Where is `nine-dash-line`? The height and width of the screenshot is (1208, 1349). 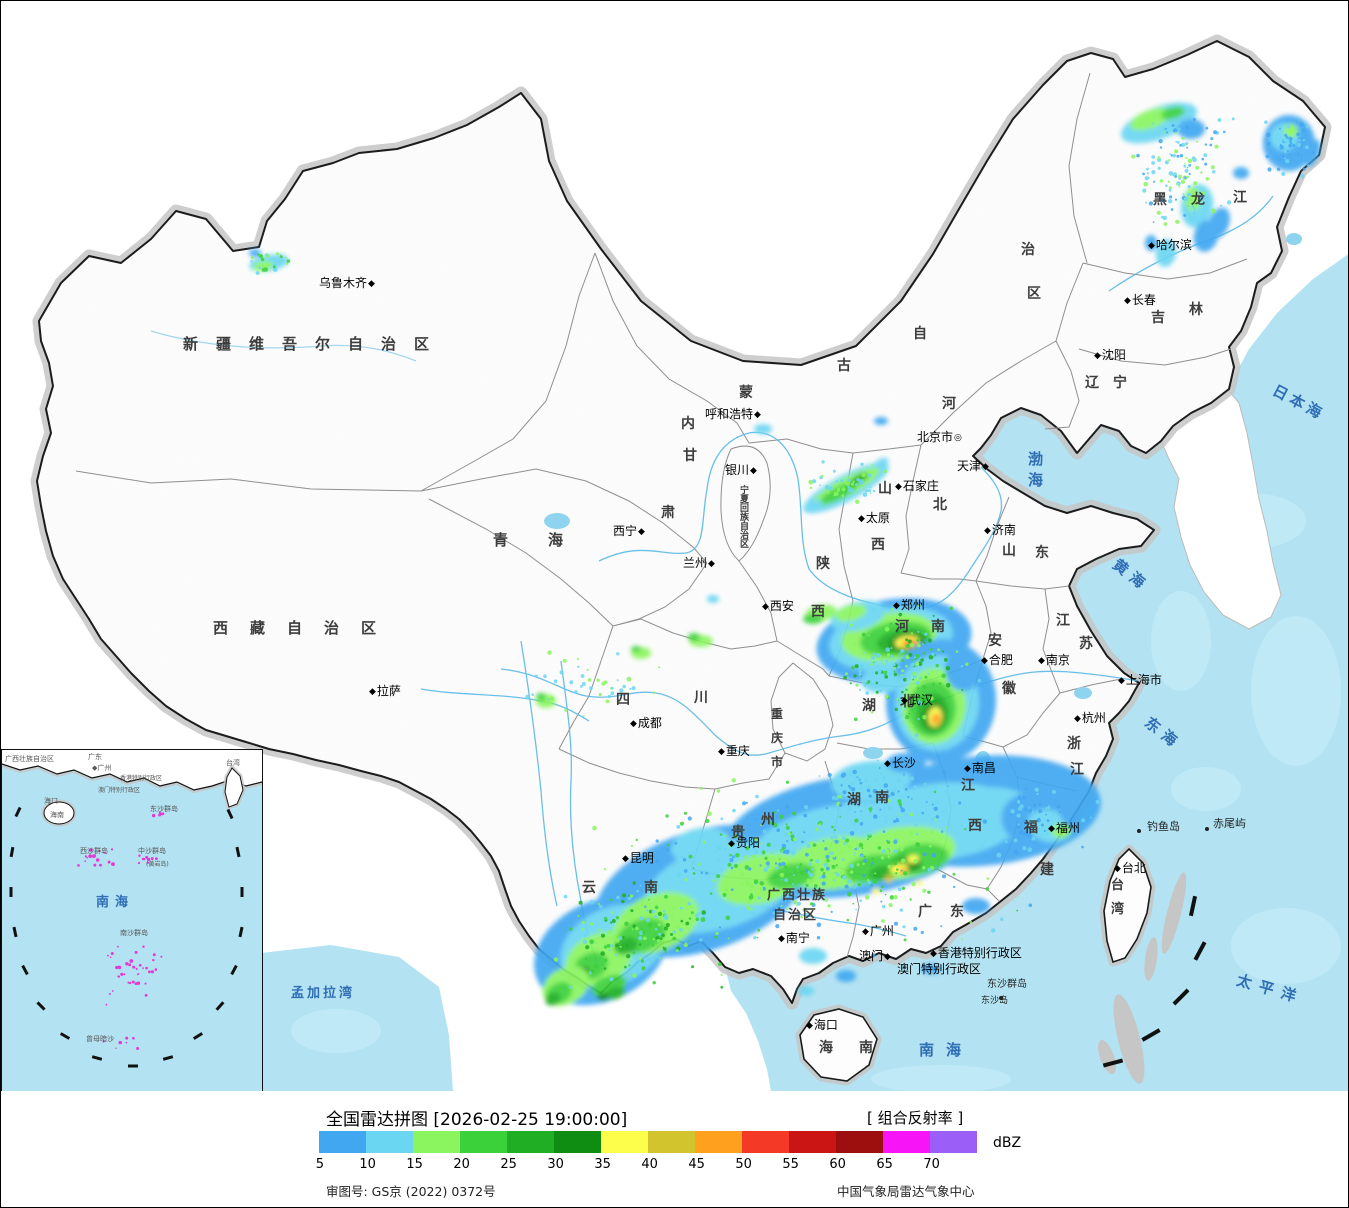 nine-dash-line is located at coordinates (1154, 981).